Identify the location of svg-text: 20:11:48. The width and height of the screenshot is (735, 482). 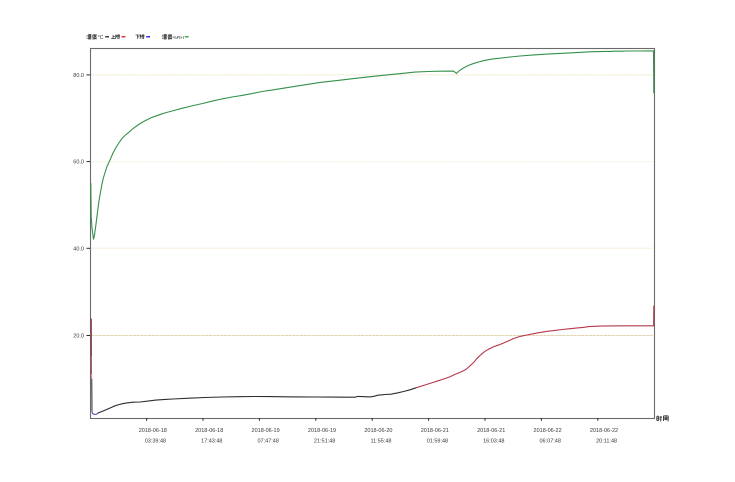
(606, 442).